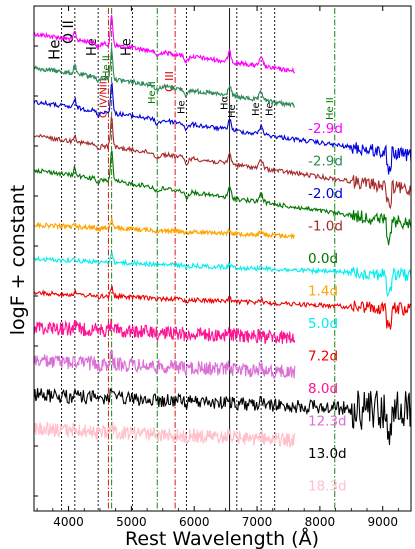 The image size is (415, 549). I want to click on line-marker-label-13: He II, so click(330, 108).